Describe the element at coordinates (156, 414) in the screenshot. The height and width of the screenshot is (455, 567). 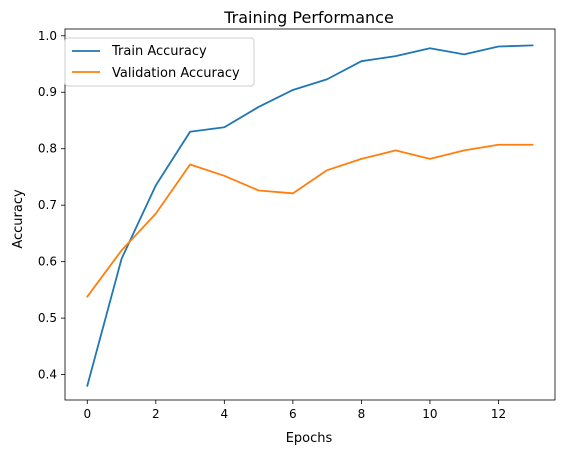
I see `x-tick-label: 2` at that location.